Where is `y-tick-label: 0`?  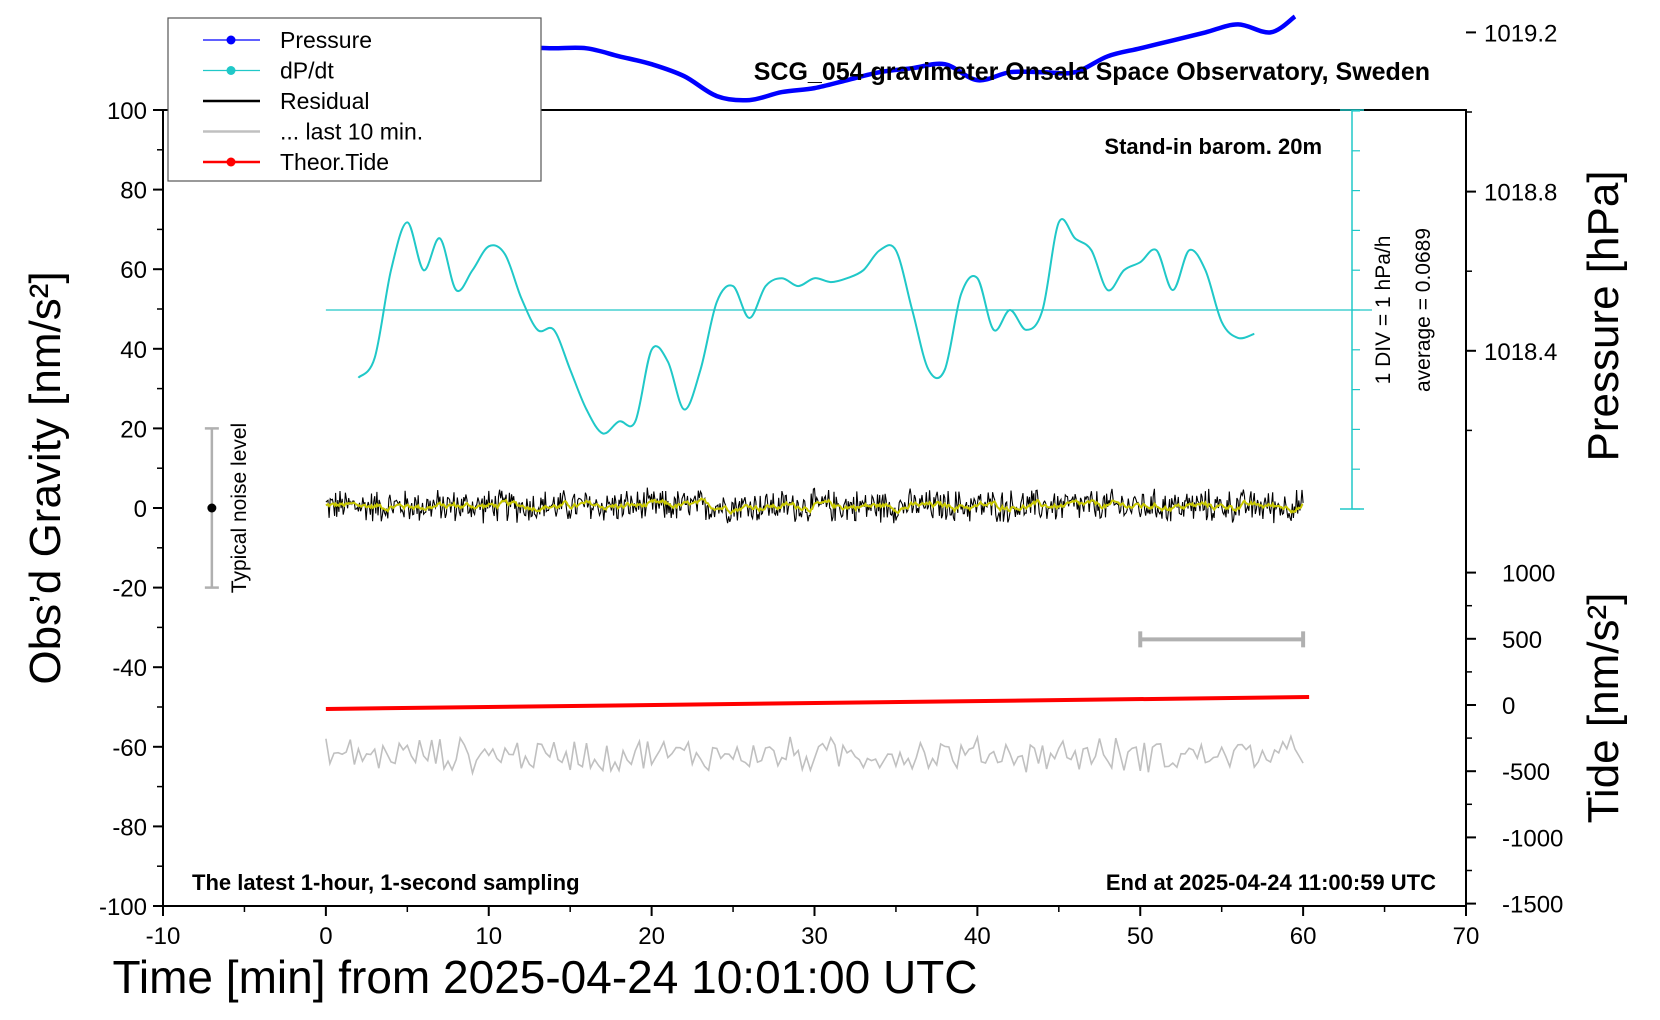
y-tick-label: 0 is located at coordinates (140, 509).